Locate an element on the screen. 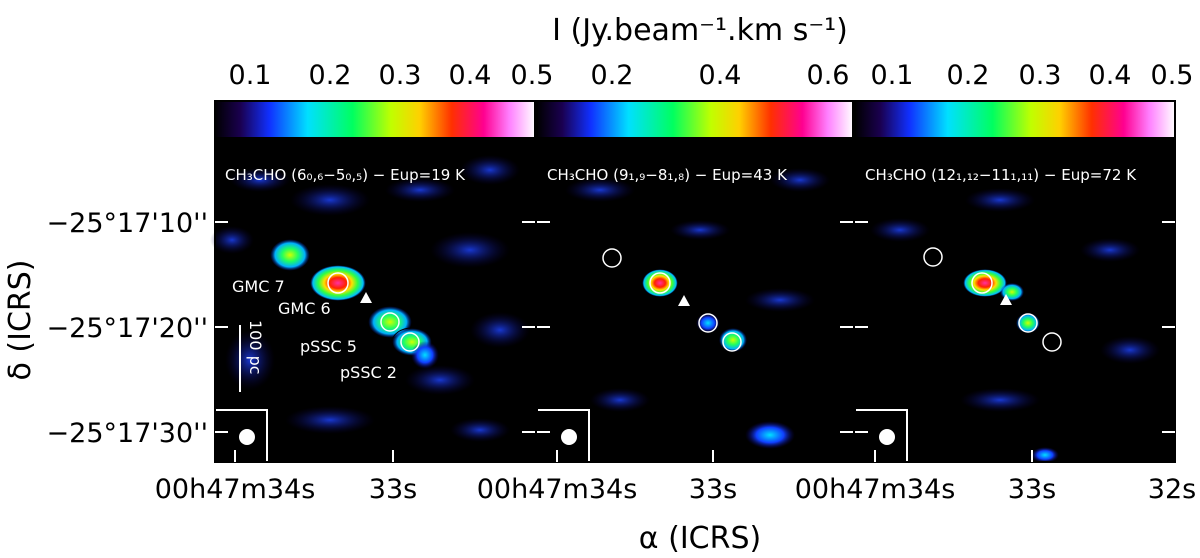 This screenshot has height=558, width=1200. cbar3-tick: 0.5 is located at coordinates (1172, 75).